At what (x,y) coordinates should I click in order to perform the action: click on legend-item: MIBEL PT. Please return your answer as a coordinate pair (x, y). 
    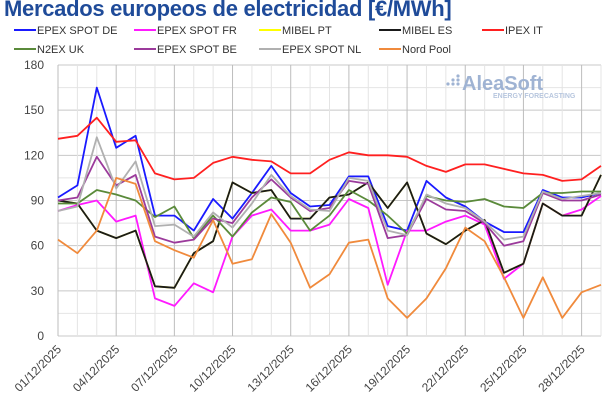
    Looking at the image, I should click on (295, 31).